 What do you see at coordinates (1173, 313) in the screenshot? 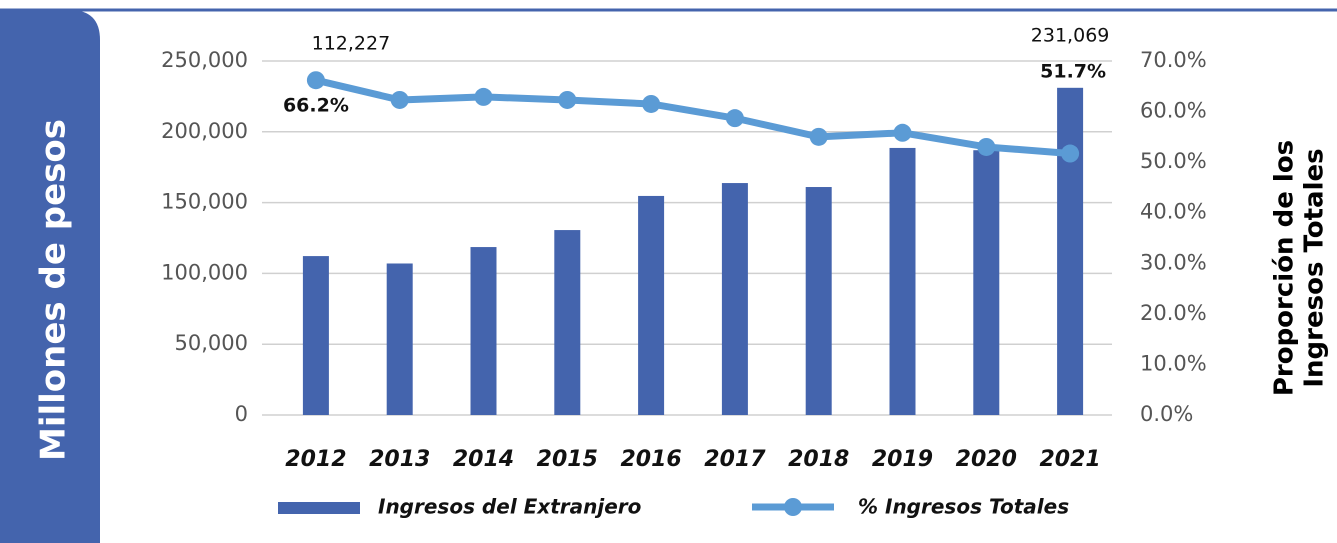
I see `y2-tick-label: 20.0%` at bounding box center [1173, 313].